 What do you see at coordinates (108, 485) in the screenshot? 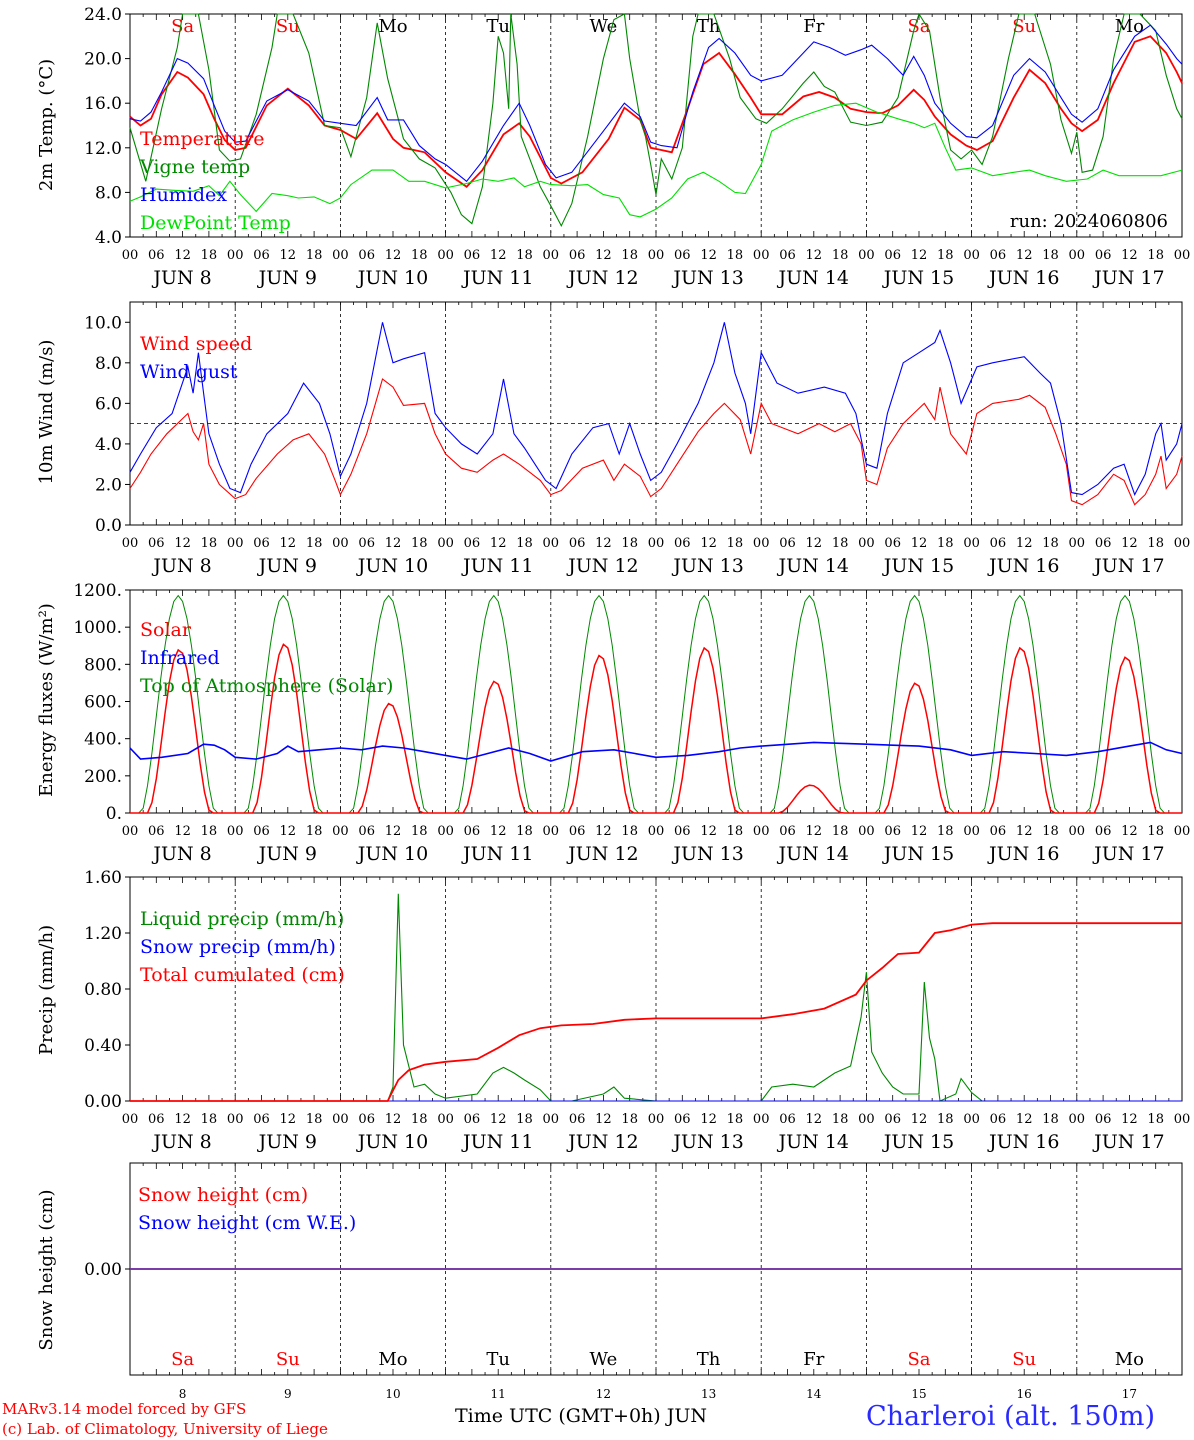
I see `y-tick-label: 2.0` at bounding box center [108, 485].